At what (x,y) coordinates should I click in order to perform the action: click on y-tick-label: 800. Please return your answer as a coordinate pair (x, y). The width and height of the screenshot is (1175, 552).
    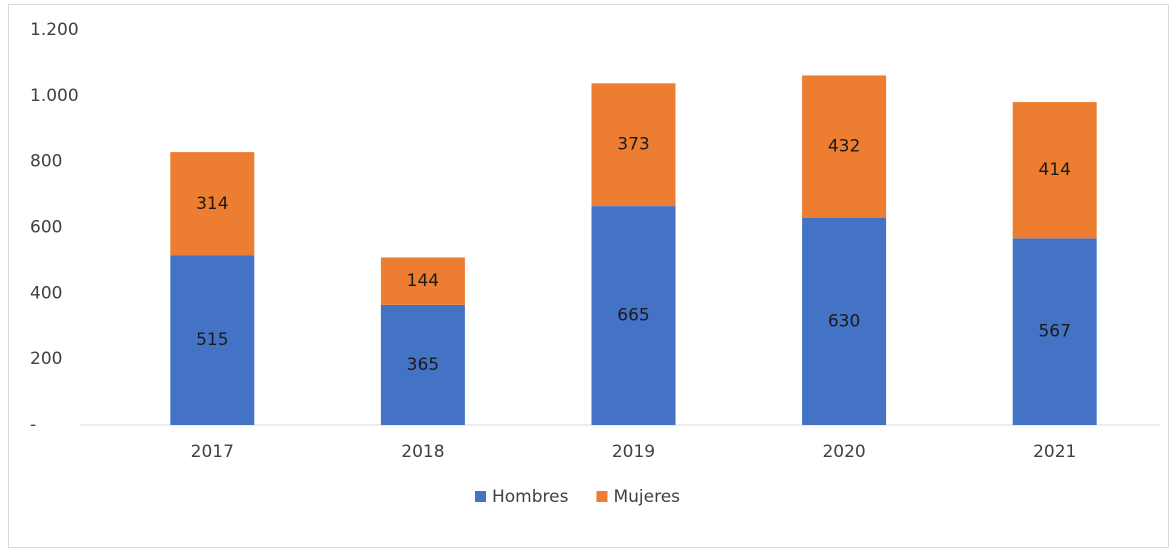
    Looking at the image, I should click on (46, 162).